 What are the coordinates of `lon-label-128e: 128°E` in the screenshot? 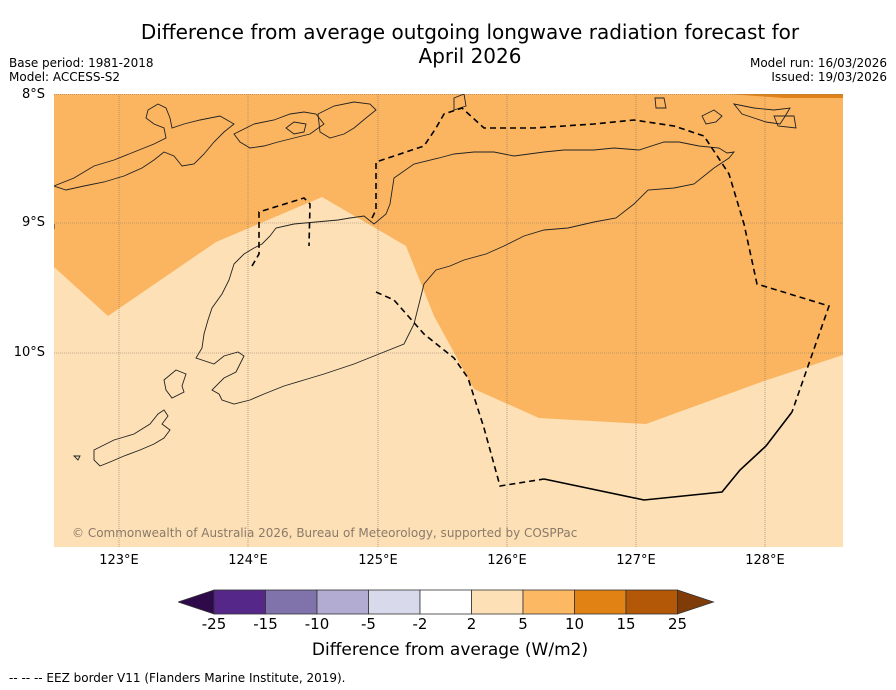 It's located at (765, 560).